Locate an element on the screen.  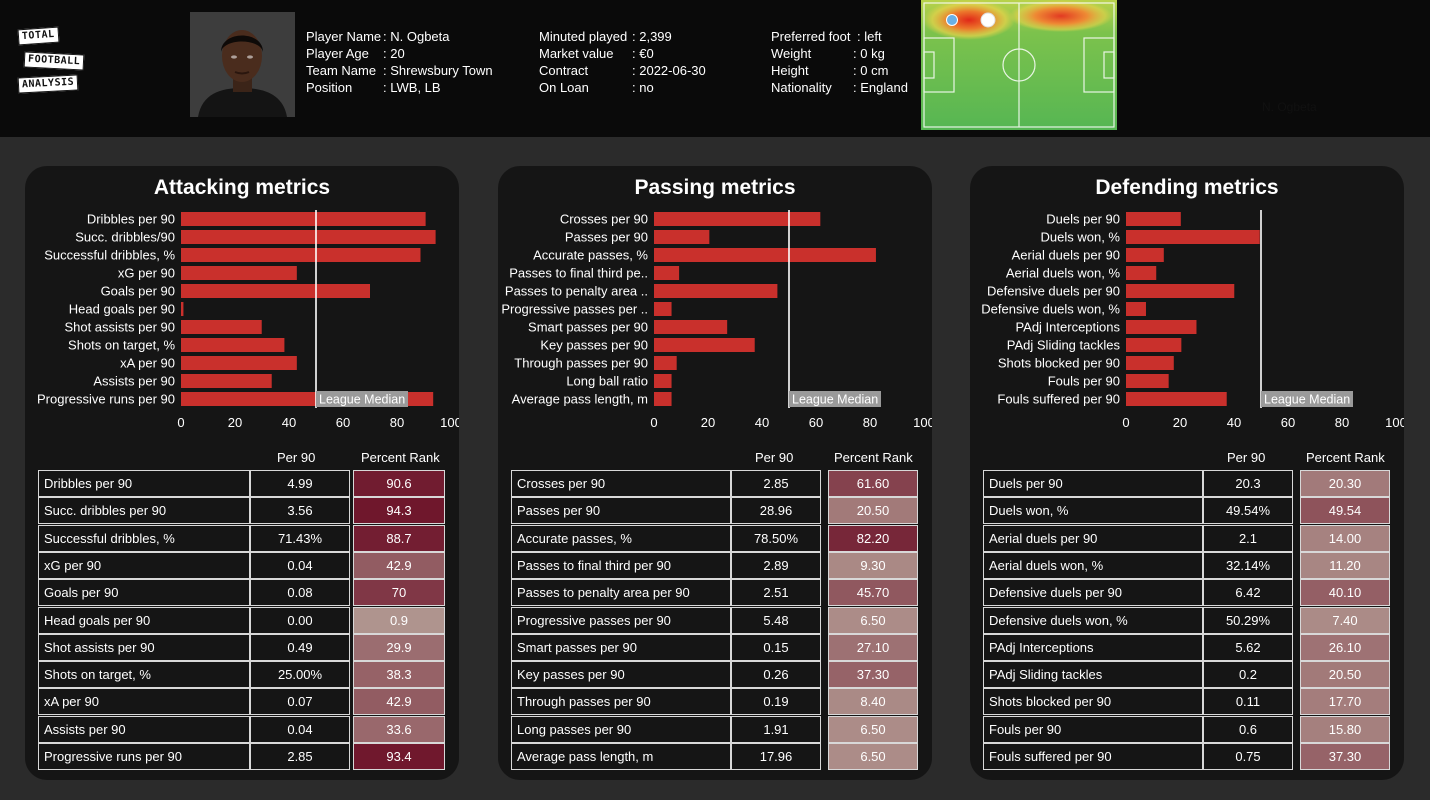
metric-name-cell: Progressive passes per 90 is located at coordinates (621, 620).